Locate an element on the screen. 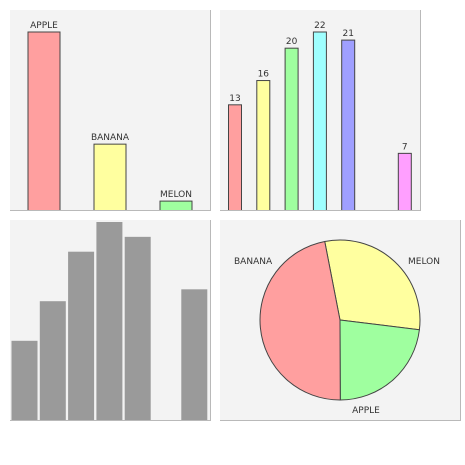 The height and width of the screenshot is (465, 465). pie-label-banana: BANANA is located at coordinates (253, 262).